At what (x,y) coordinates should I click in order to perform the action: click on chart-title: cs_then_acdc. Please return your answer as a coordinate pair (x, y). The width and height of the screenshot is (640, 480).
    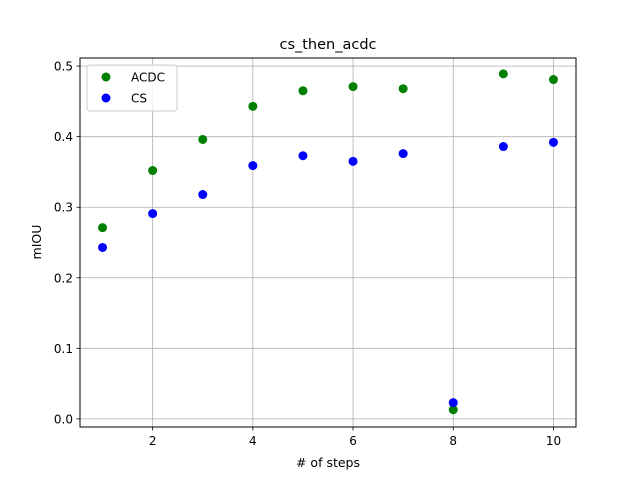
    Looking at the image, I should click on (327, 45).